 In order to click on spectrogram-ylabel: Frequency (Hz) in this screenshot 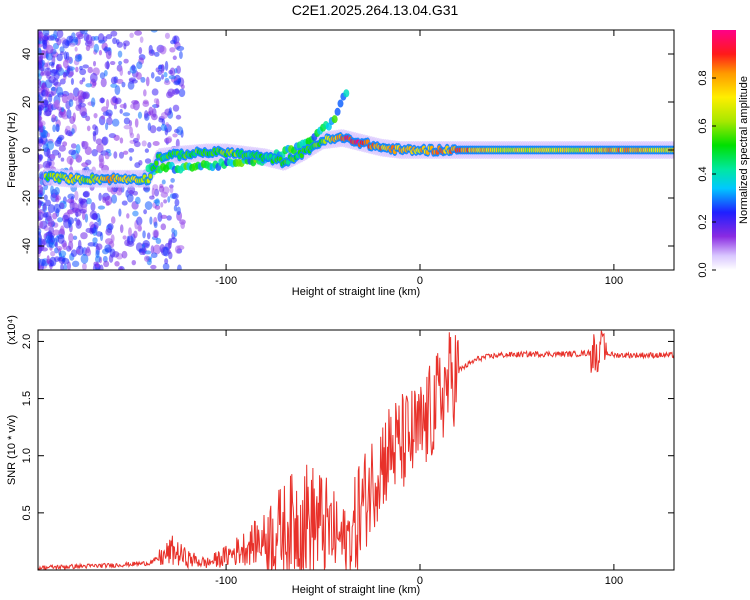, I will do `click(12, 150)`.